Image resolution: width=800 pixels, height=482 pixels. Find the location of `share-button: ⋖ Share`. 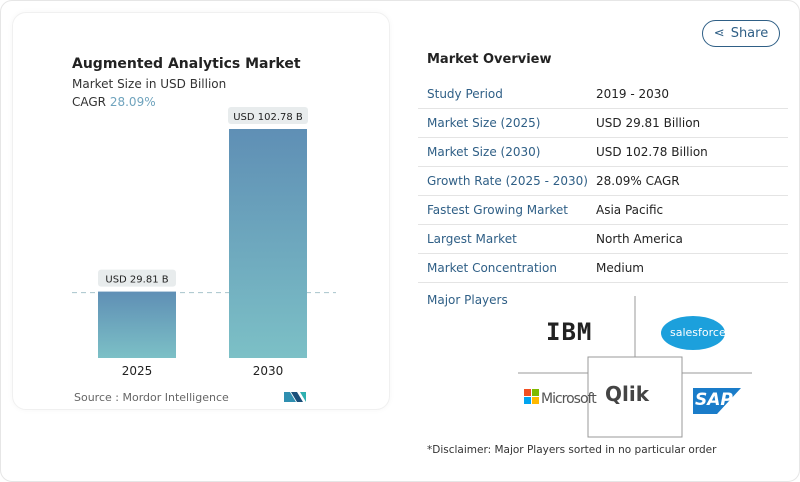

share-button: ⋖ Share is located at coordinates (741, 33).